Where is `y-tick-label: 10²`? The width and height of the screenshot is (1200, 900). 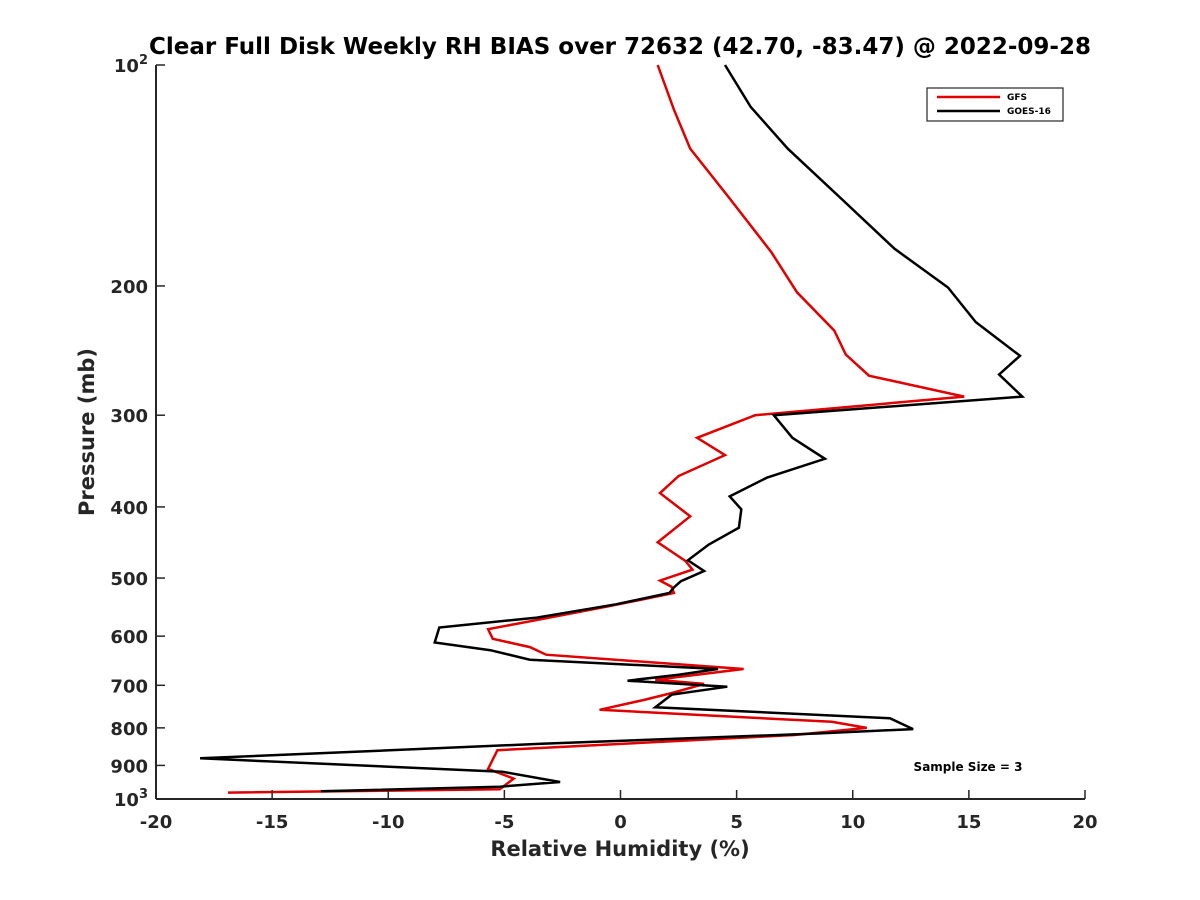
y-tick-label: 10² is located at coordinates (131, 65).